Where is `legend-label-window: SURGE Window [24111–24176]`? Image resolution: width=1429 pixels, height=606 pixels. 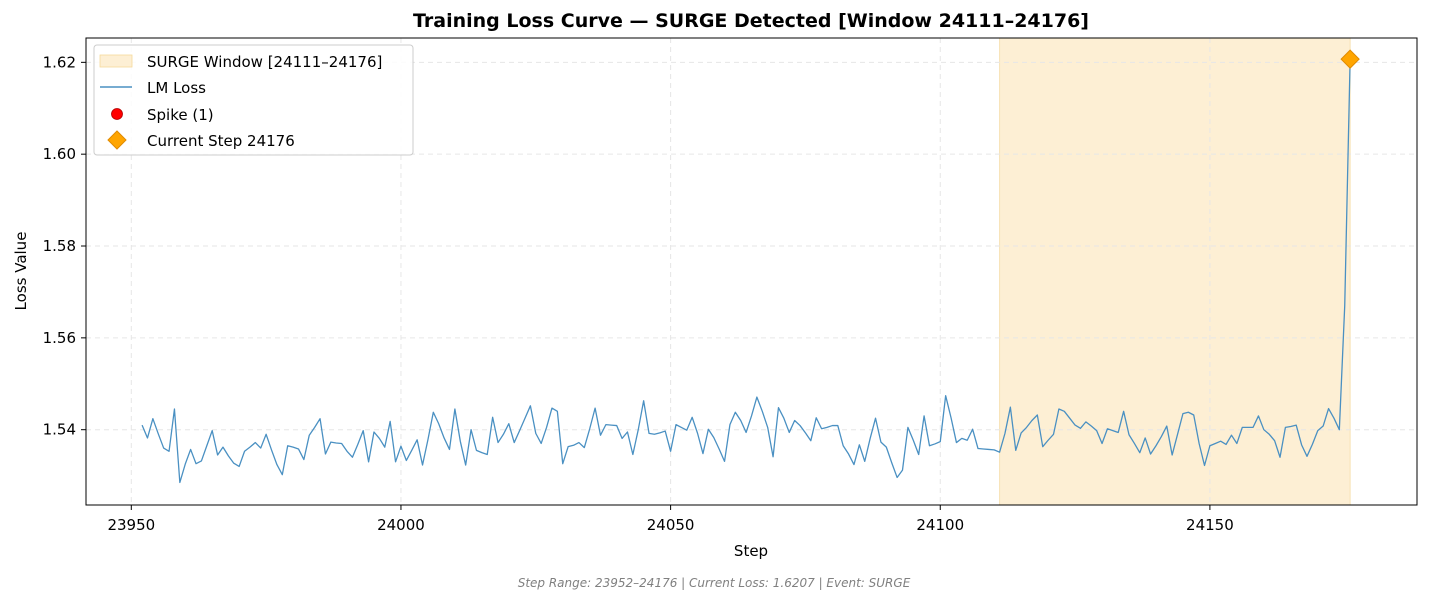
legend-label-window: SURGE Window [24111–24176] is located at coordinates (264, 62).